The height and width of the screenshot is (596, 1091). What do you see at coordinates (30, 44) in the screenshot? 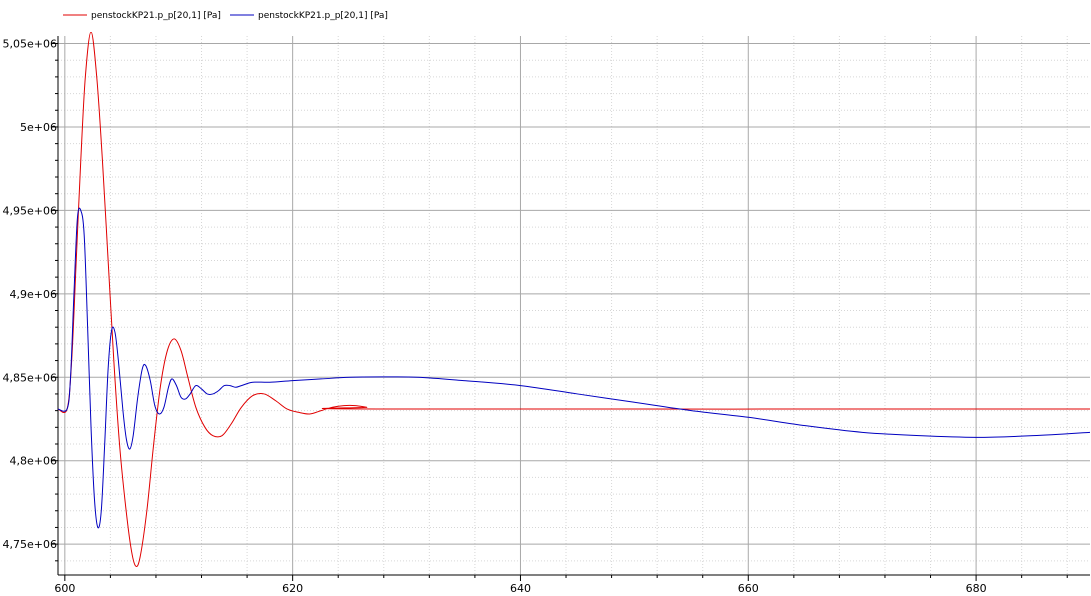
I see `y-tick-label: 5,05e+06` at bounding box center [30, 44].